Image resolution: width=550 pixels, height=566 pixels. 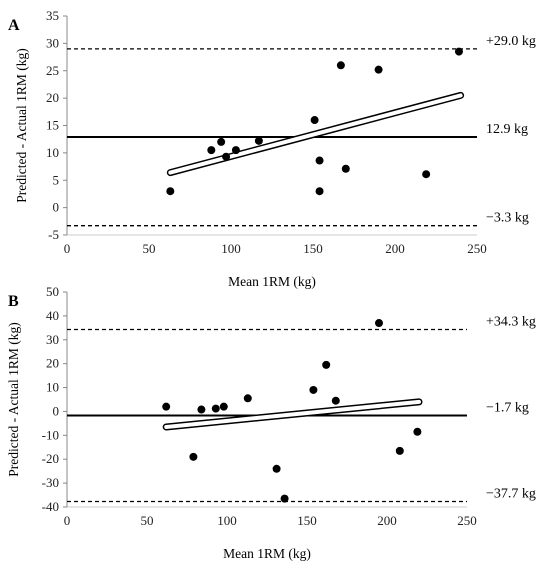 I want to click on lower-loa-label: −3.3 kg, so click(x=507, y=218).